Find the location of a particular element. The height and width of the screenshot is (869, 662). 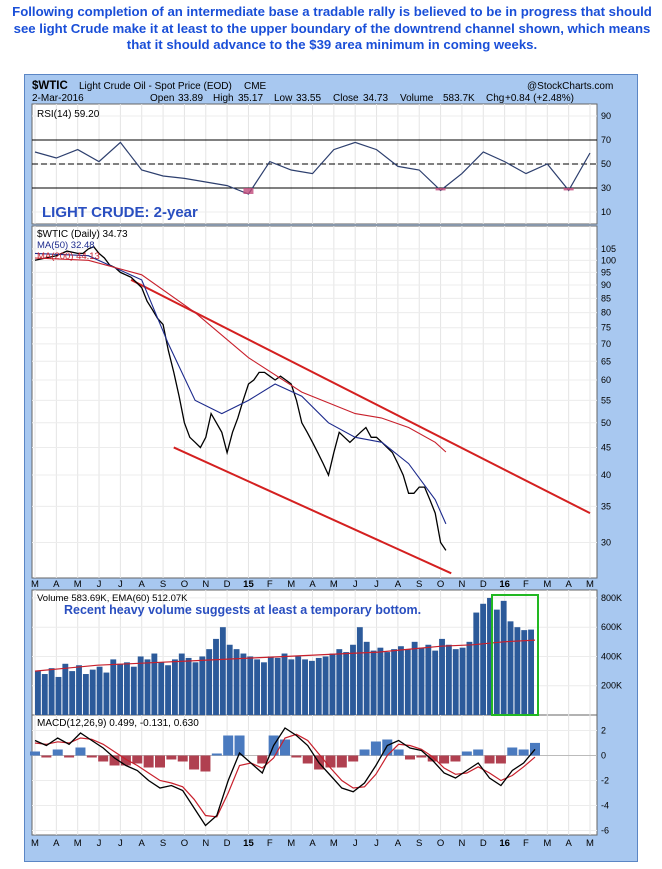

macd-y-tick-label: 0 is located at coordinates (603, 756).